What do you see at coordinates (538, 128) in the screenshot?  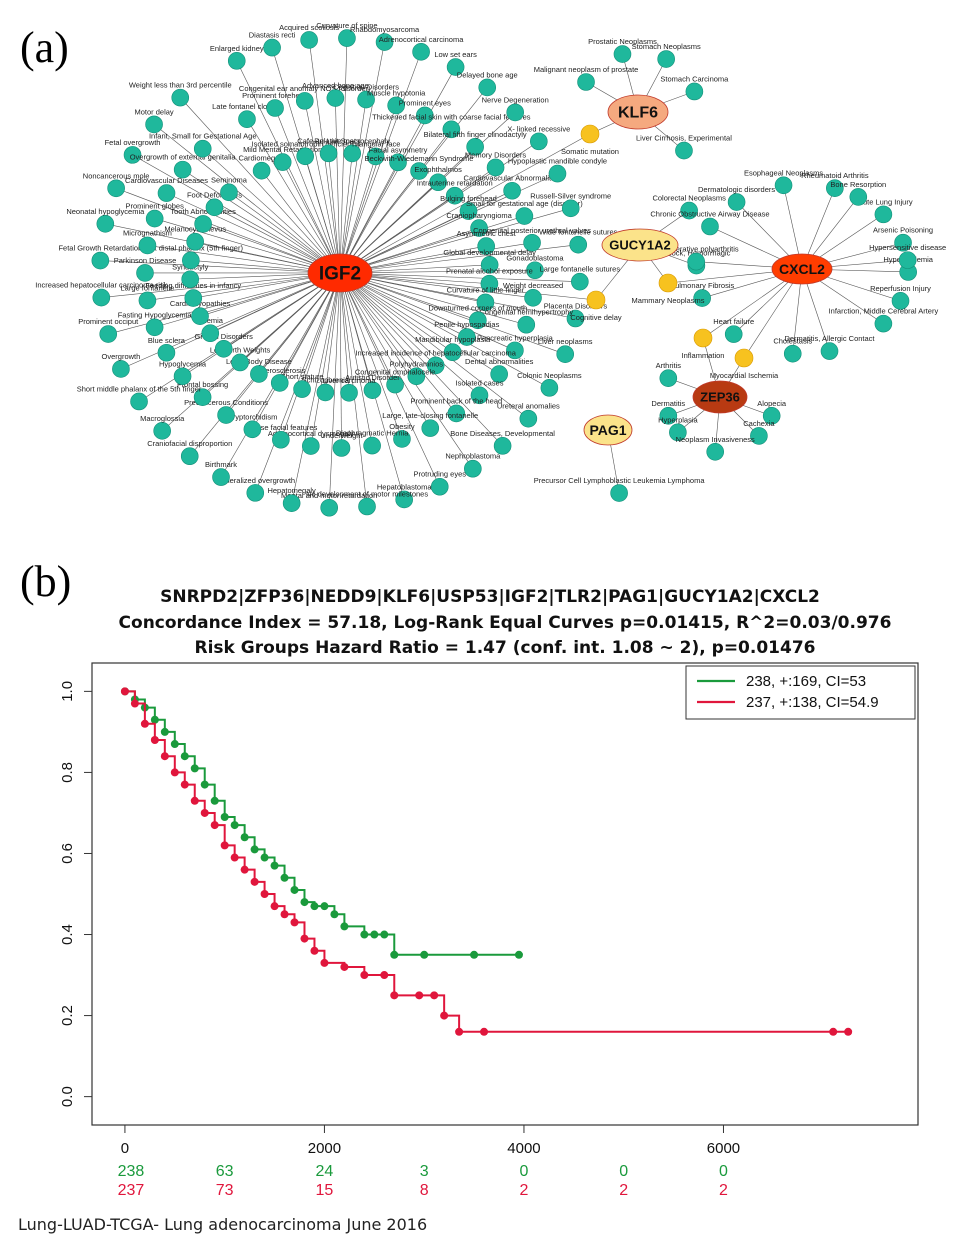 I see `leaf-label-x-linked-recessive: X- linked recessive` at bounding box center [538, 128].